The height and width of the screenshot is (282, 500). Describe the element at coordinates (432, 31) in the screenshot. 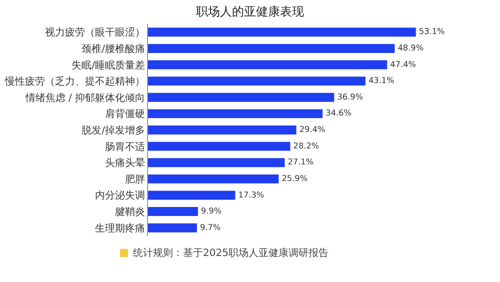

I see `data-label: 53.1%` at that location.